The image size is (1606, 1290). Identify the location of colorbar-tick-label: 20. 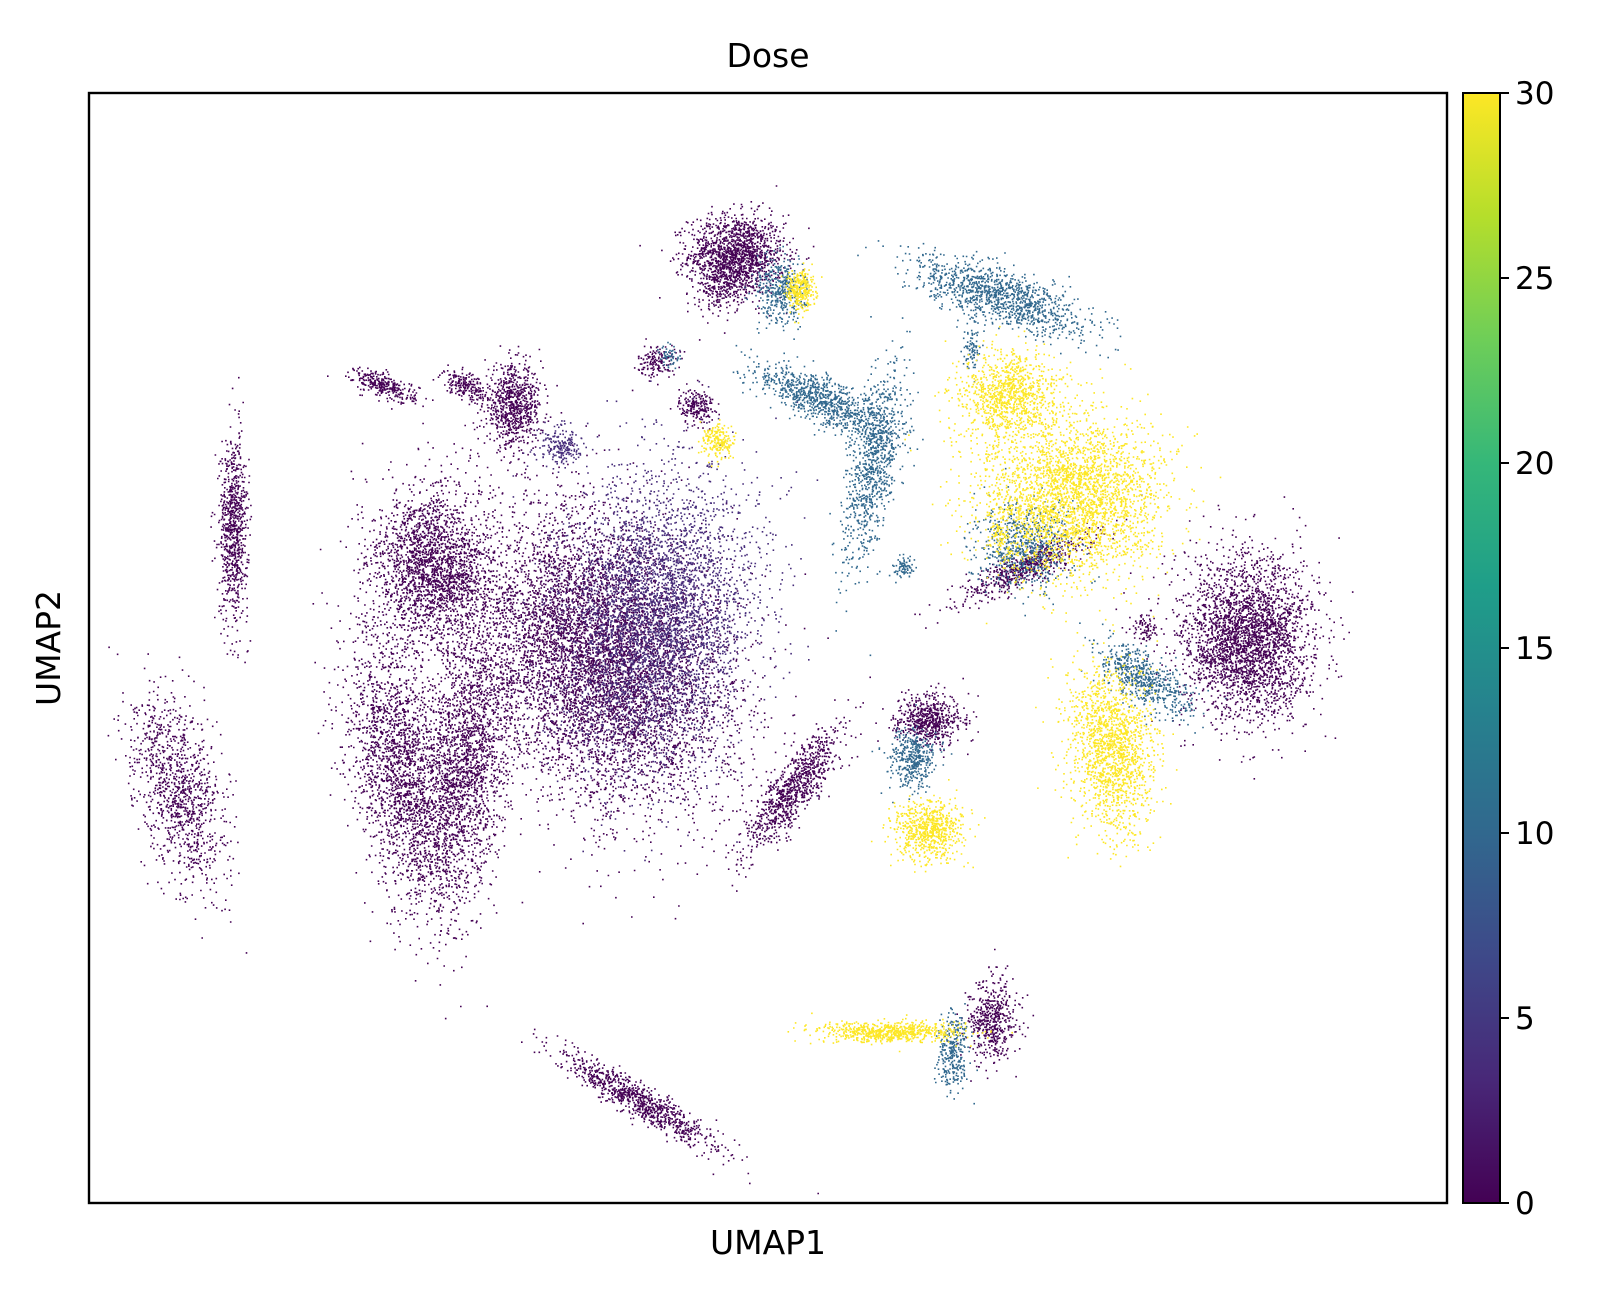
(1534, 464).